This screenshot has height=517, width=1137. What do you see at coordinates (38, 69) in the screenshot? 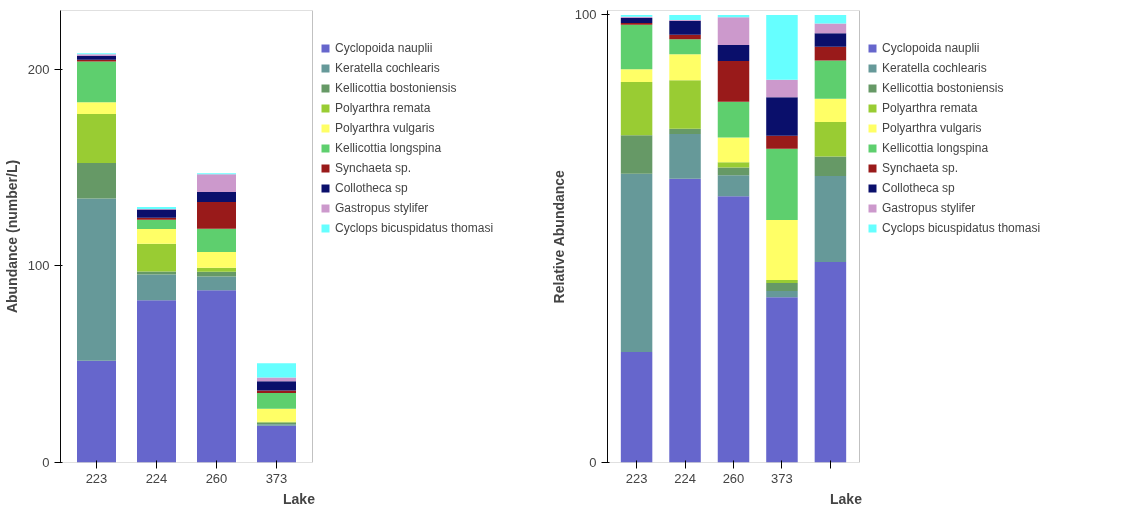
I see `y-tick-label: 200` at bounding box center [38, 69].